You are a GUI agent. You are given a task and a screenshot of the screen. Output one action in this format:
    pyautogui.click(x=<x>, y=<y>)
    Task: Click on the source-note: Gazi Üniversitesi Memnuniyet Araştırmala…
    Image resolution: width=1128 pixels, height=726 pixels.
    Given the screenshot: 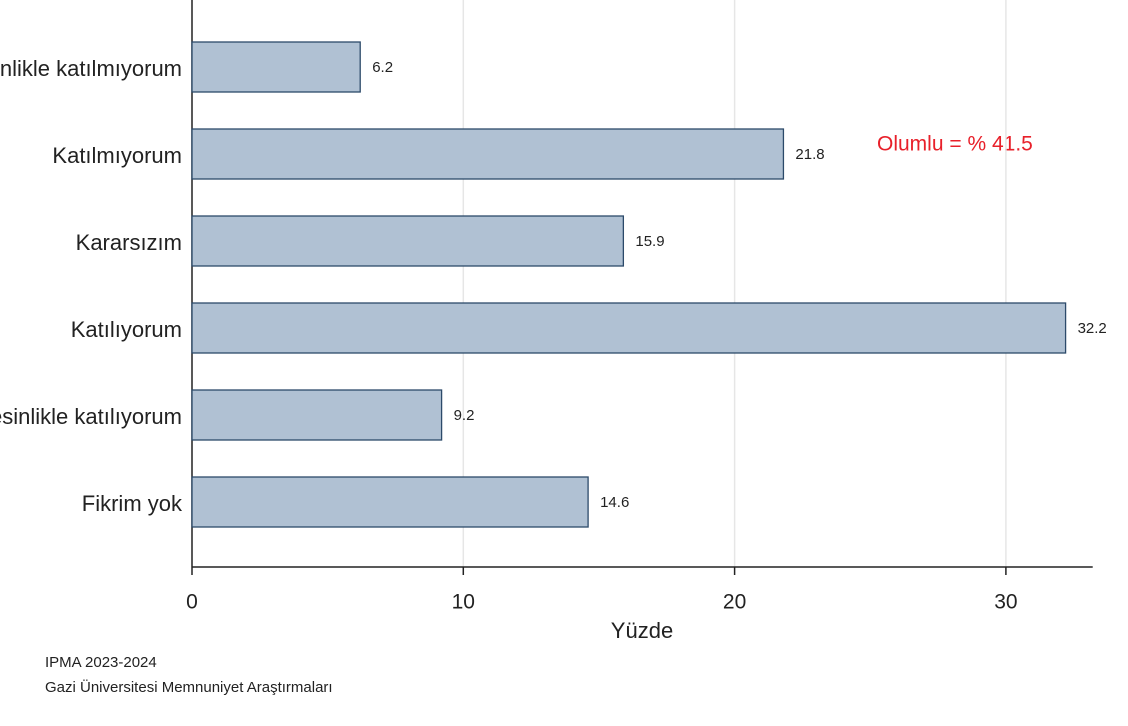 What is the action you would take?
    pyautogui.click(x=189, y=687)
    